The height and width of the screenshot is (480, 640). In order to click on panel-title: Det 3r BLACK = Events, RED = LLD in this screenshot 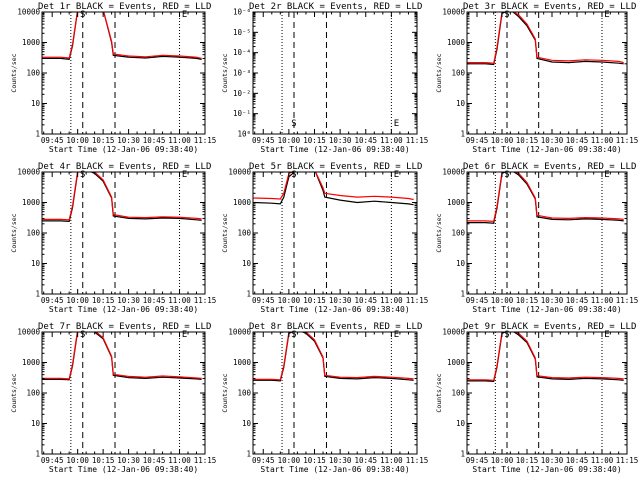, I will do `click(549, 7)`.